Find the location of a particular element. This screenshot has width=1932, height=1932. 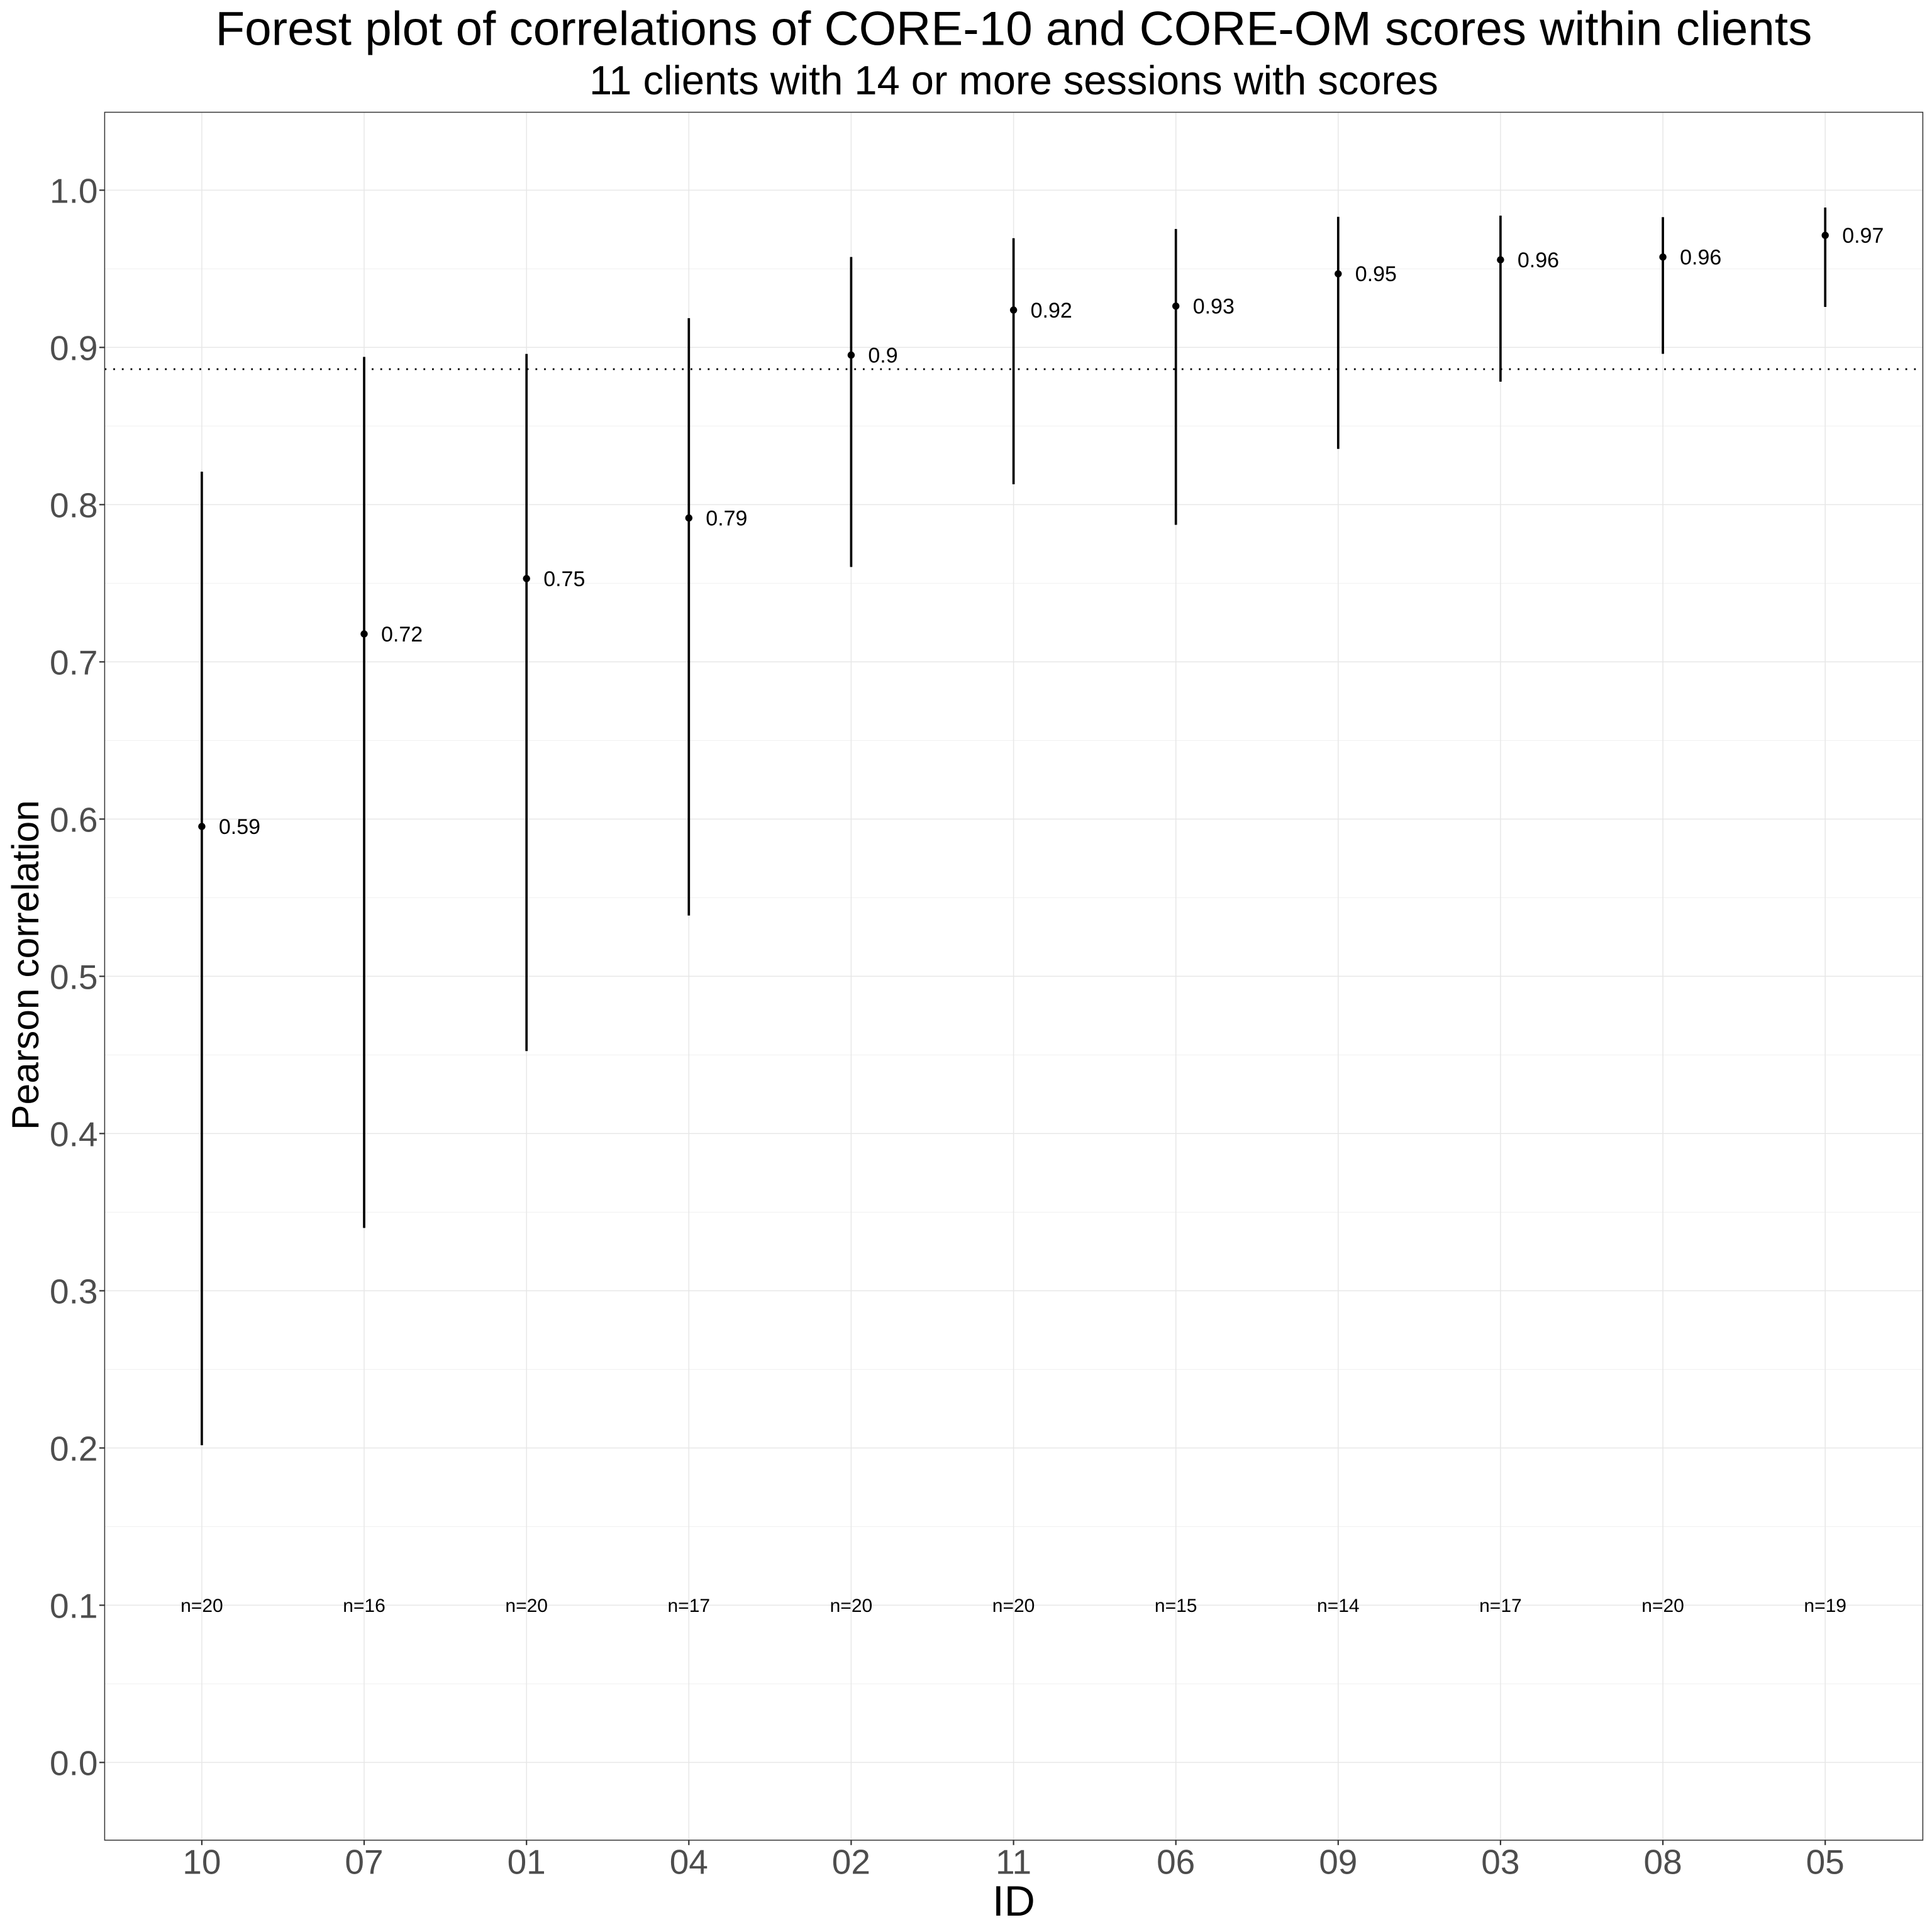

svg-text: n=16 is located at coordinates (364, 1606).